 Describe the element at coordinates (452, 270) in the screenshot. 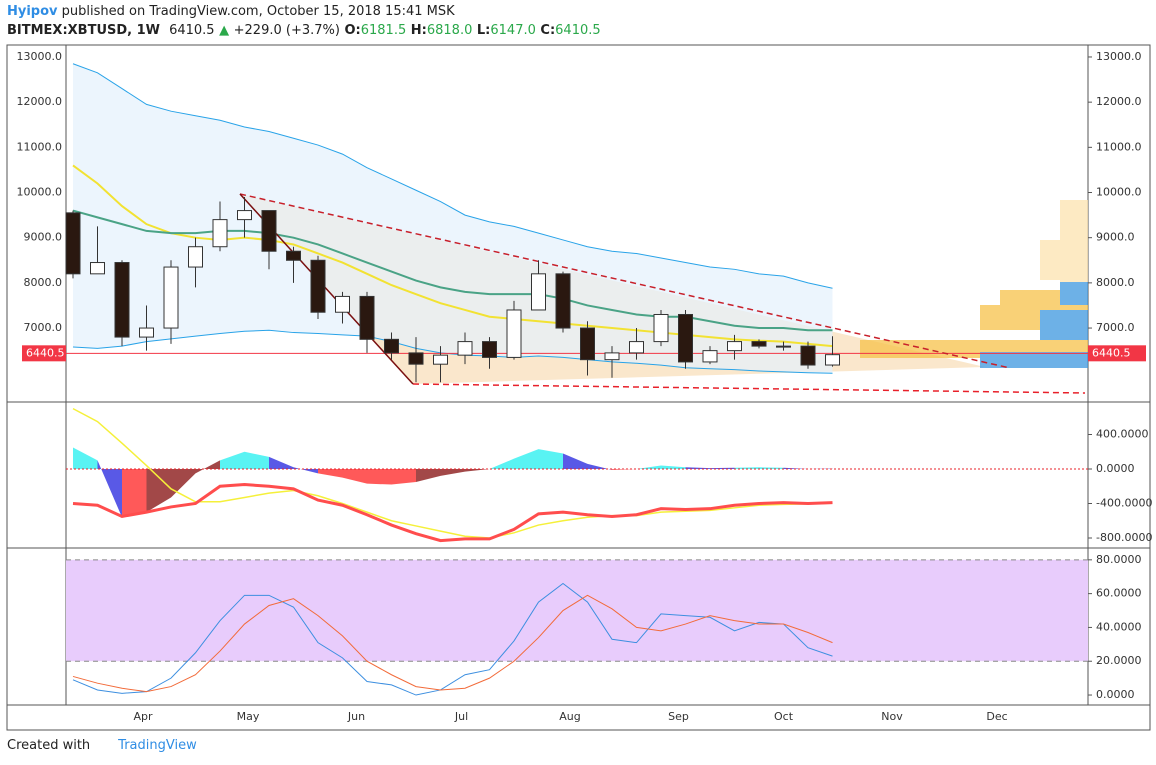

I see `ma-line` at that location.